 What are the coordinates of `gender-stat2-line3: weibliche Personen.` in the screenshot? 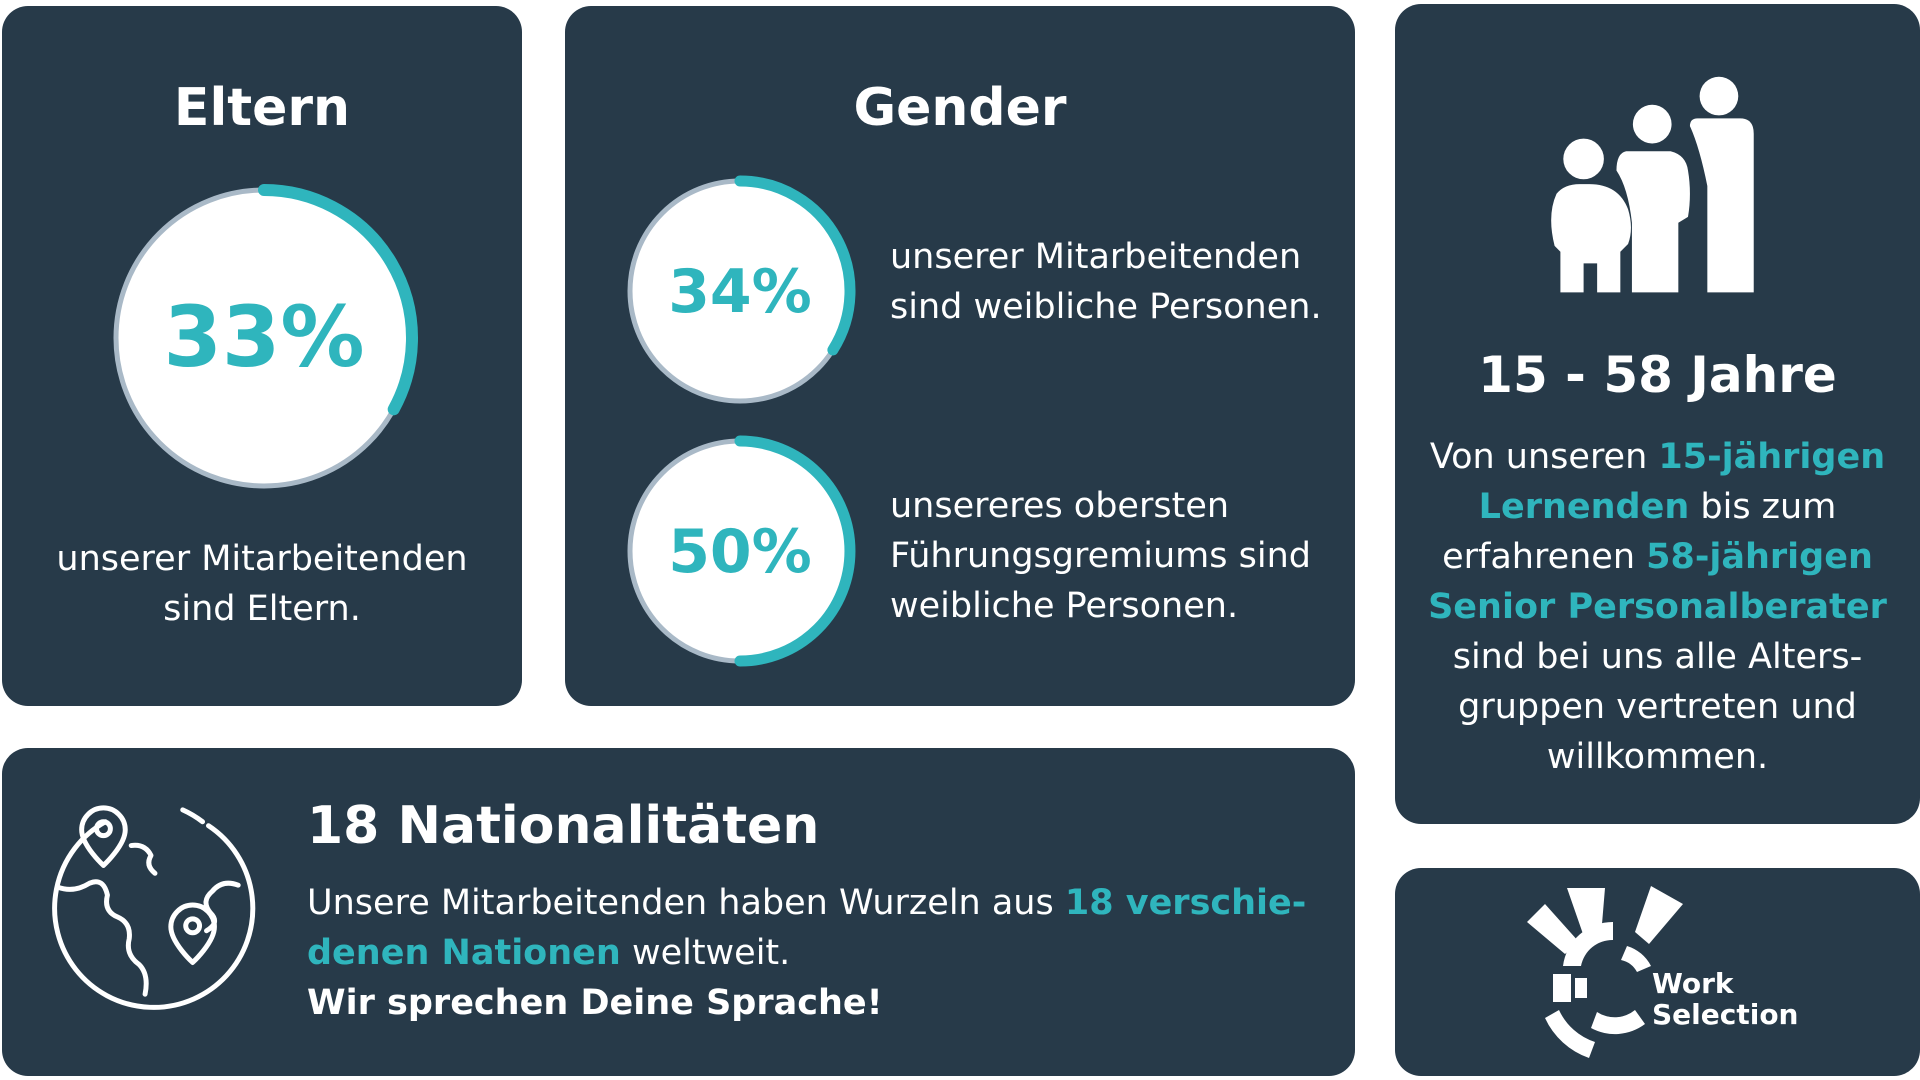 It's located at (1064, 606).